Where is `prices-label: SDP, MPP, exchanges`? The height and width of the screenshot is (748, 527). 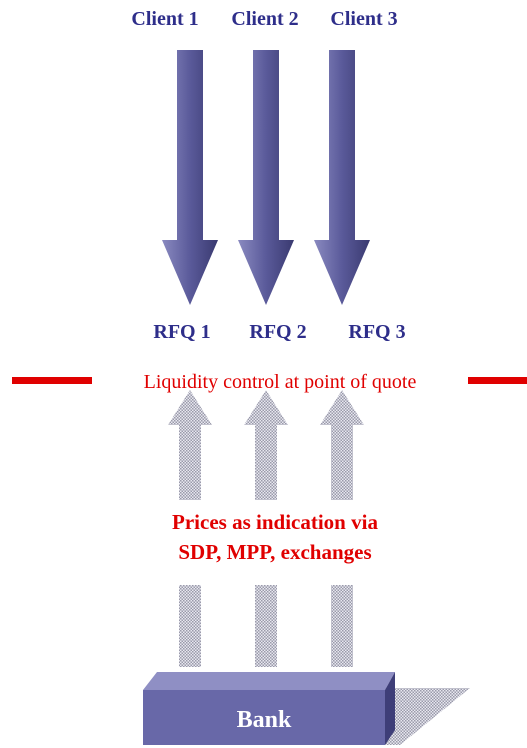 prices-label: SDP, MPP, exchanges is located at coordinates (274, 552).